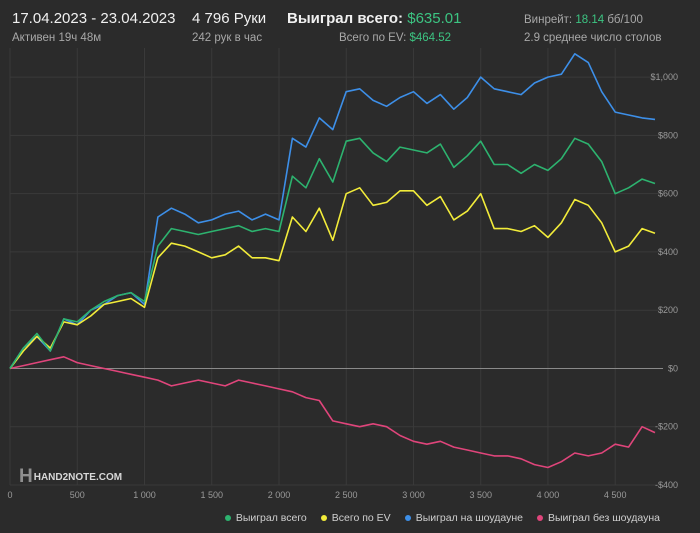 This screenshot has height=533, width=700. What do you see at coordinates (78, 477) in the screenshot?
I see `logo-text: HAND2NOTE.COM` at bounding box center [78, 477].